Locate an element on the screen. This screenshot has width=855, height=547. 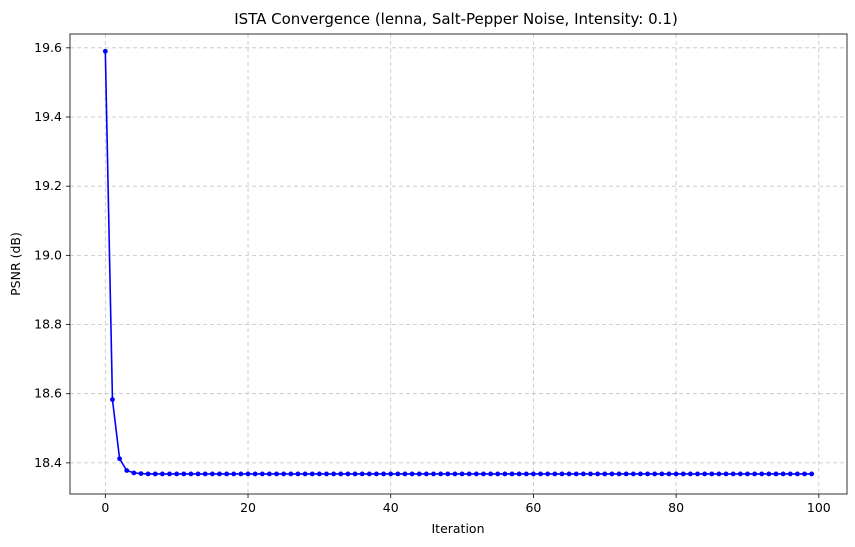
y-tick-label: 18.8 is located at coordinates (48, 324).